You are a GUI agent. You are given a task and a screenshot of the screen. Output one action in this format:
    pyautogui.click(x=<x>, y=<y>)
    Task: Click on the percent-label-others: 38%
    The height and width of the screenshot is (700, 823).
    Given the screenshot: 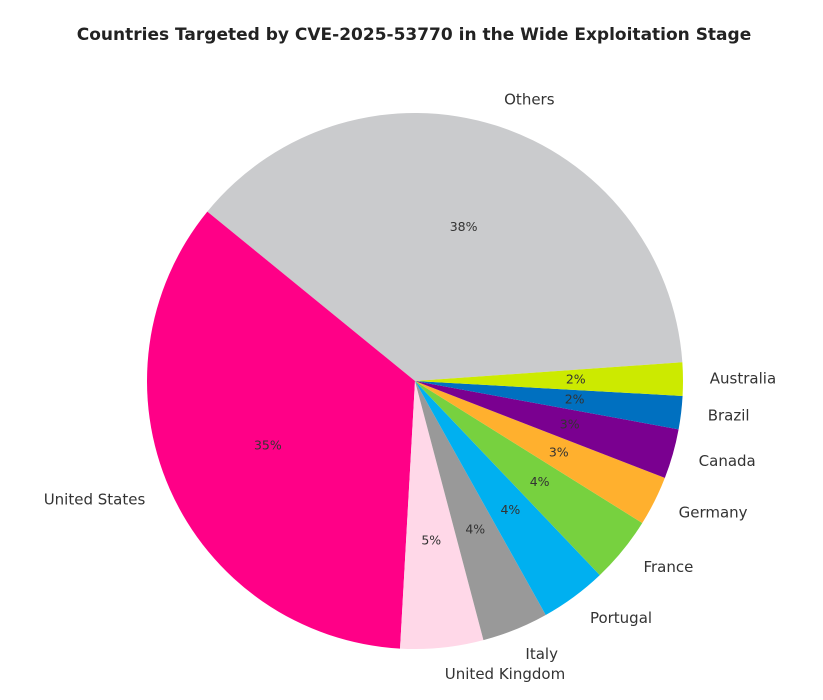 What is the action you would take?
    pyautogui.click(x=464, y=226)
    